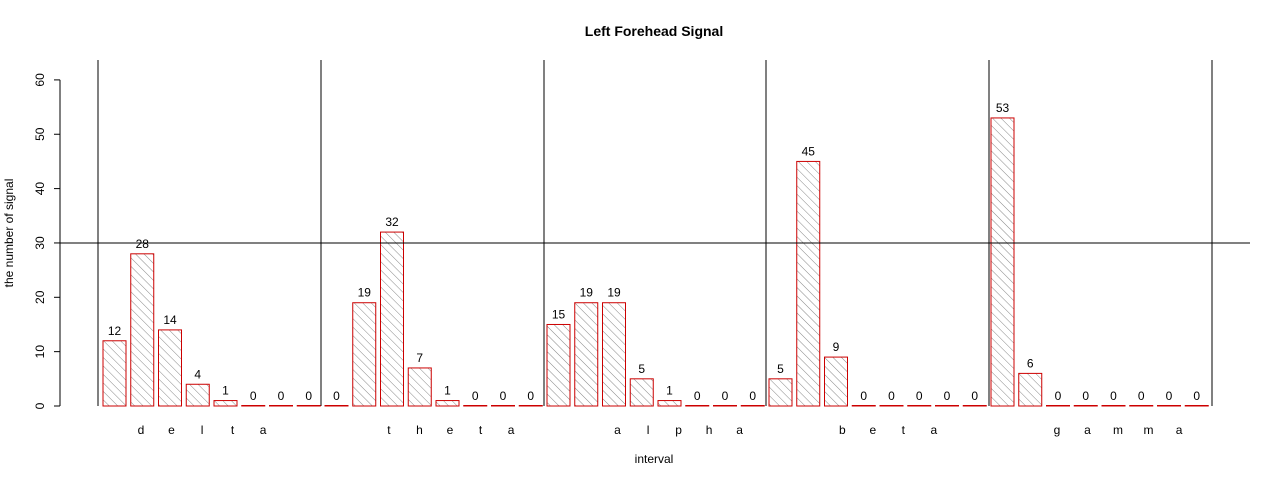 This screenshot has width=1280, height=480. Describe the element at coordinates (197, 374) in the screenshot. I see `bar-value-label: 4` at that location.